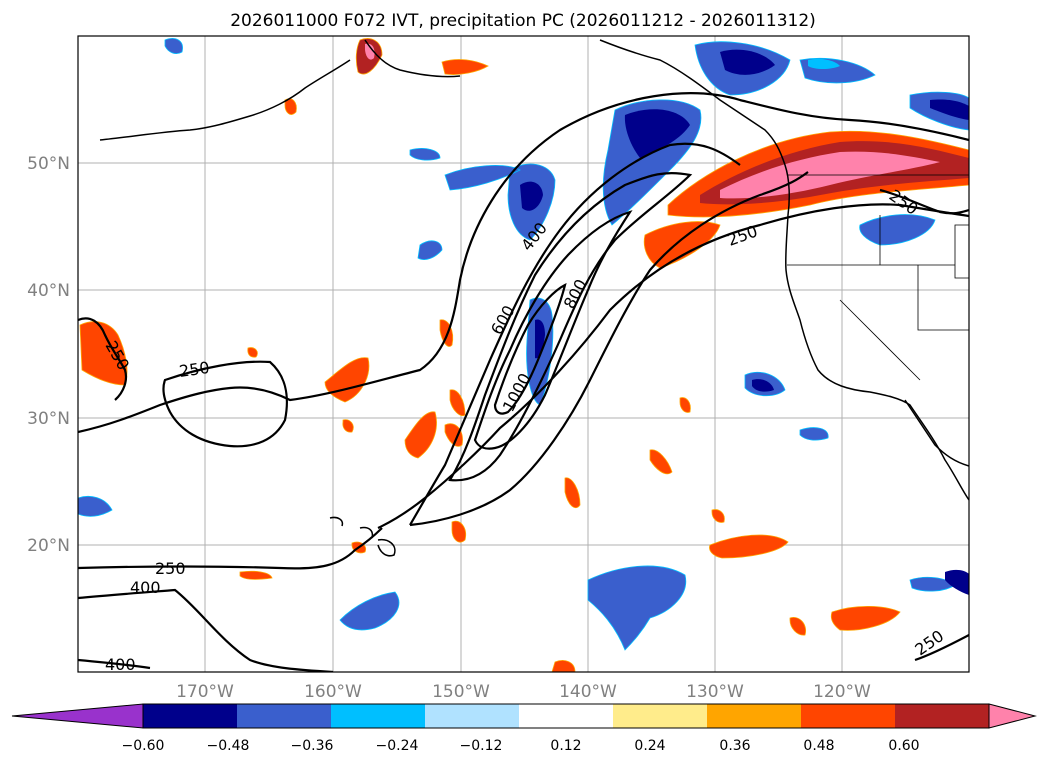  I want to click on ivt-contour-250-south, so click(230, 548).